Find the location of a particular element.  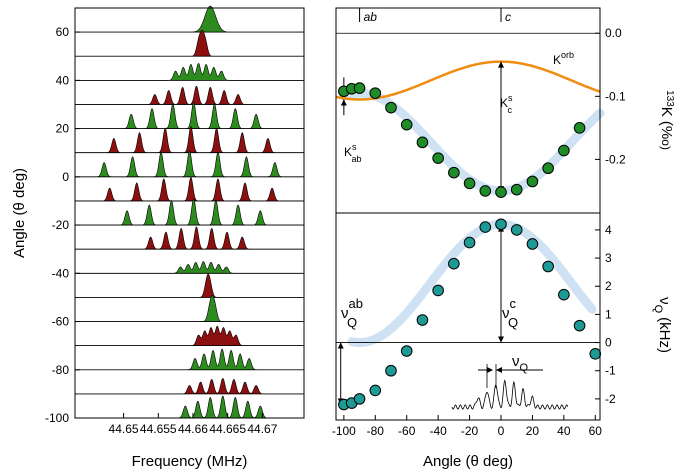

x-tick-label: 44.67 is located at coordinates (262, 429).